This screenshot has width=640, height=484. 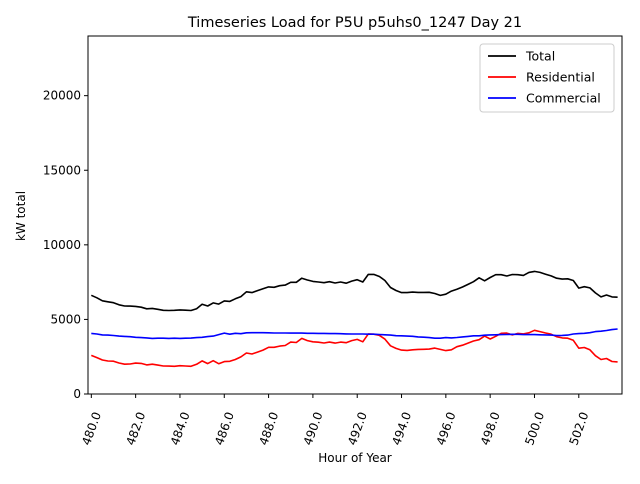 What do you see at coordinates (355, 458) in the screenshot?
I see `x-axis-label: Hour of Year` at bounding box center [355, 458].